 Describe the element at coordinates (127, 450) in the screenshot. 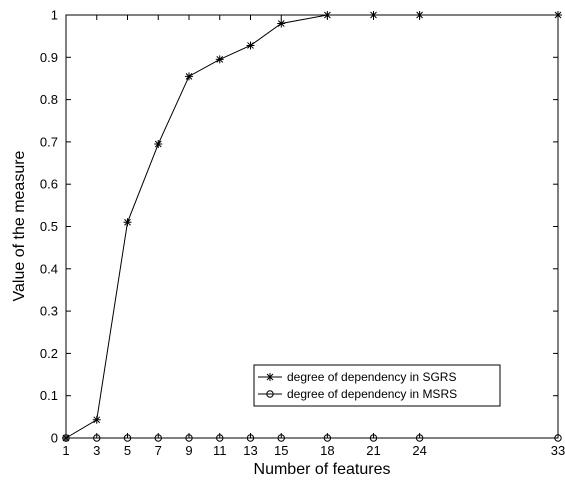

I see `x-tick-label: 5` at that location.